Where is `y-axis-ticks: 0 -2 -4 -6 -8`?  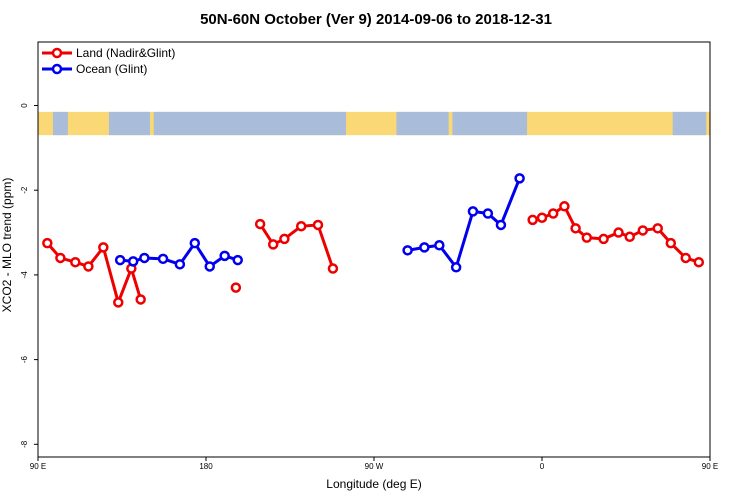 y-axis-ticks: 0 -2 -4 -6 -8 is located at coordinates (29, 275).